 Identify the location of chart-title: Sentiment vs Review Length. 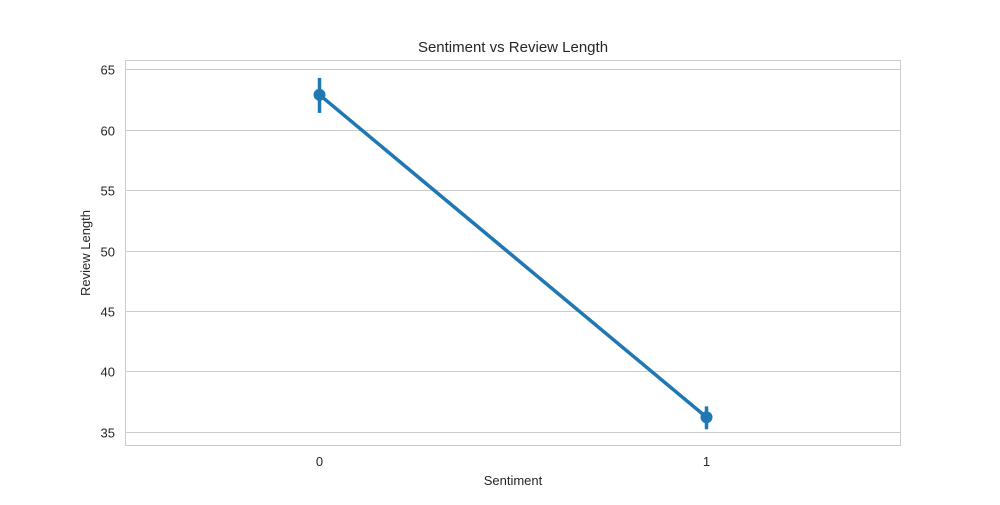
(513, 47).